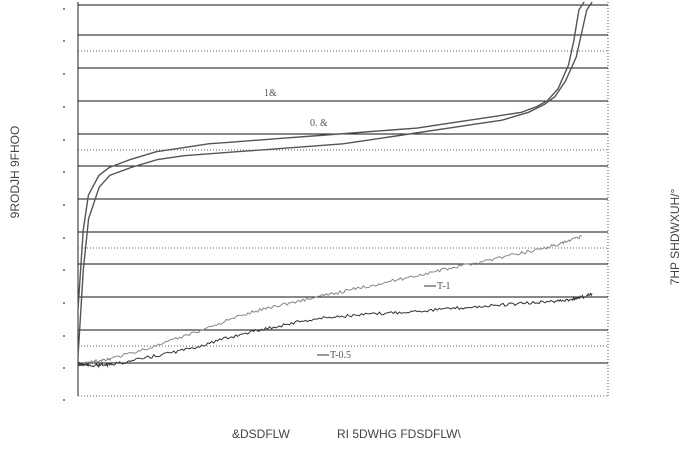 The height and width of the screenshot is (454, 688). I want to click on annotation-label: 0. &, so click(319, 123).